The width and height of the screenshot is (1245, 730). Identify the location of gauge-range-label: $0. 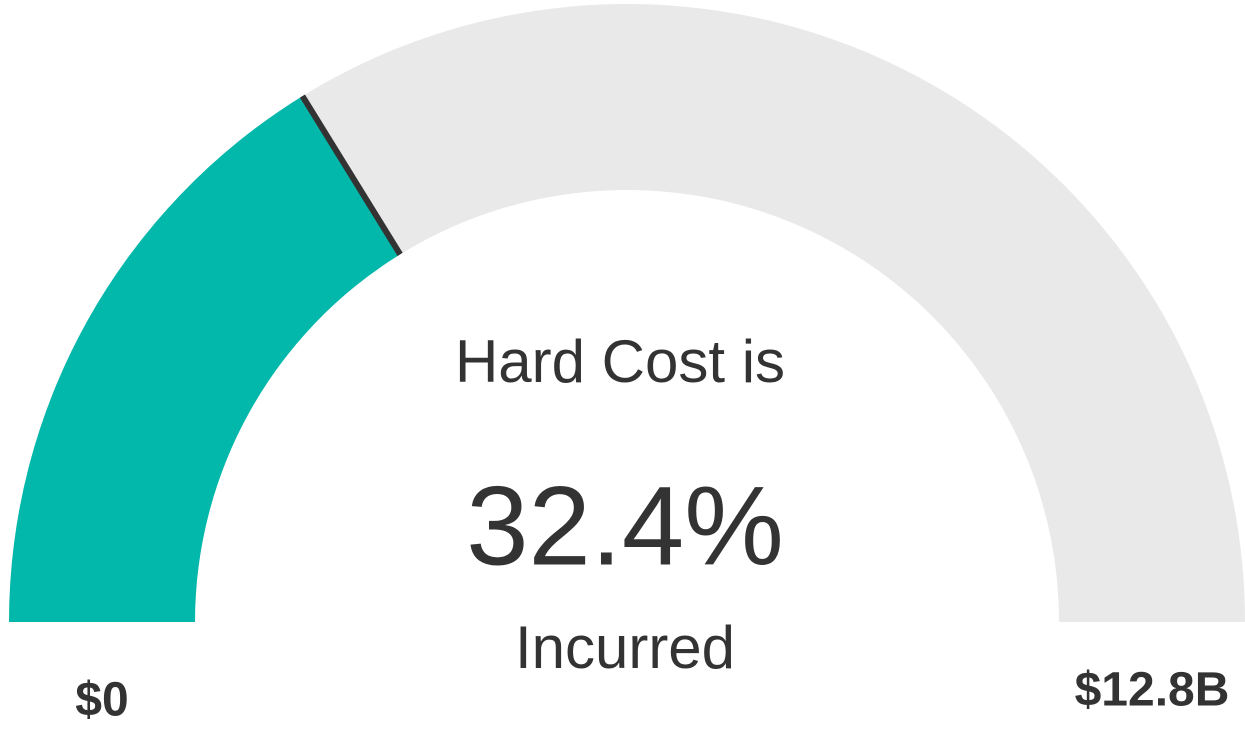
(101, 700).